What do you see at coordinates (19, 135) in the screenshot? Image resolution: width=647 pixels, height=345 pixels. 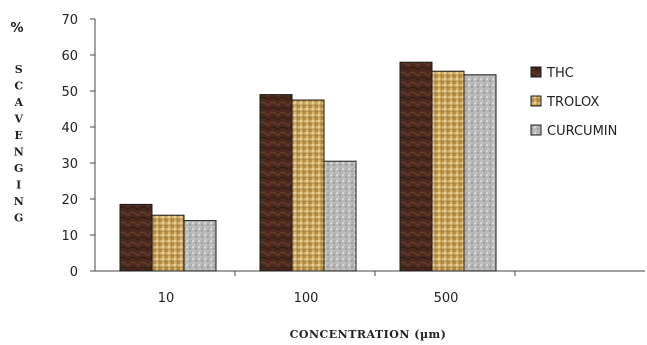 I see `y-axis-title-letter: E` at bounding box center [19, 135].